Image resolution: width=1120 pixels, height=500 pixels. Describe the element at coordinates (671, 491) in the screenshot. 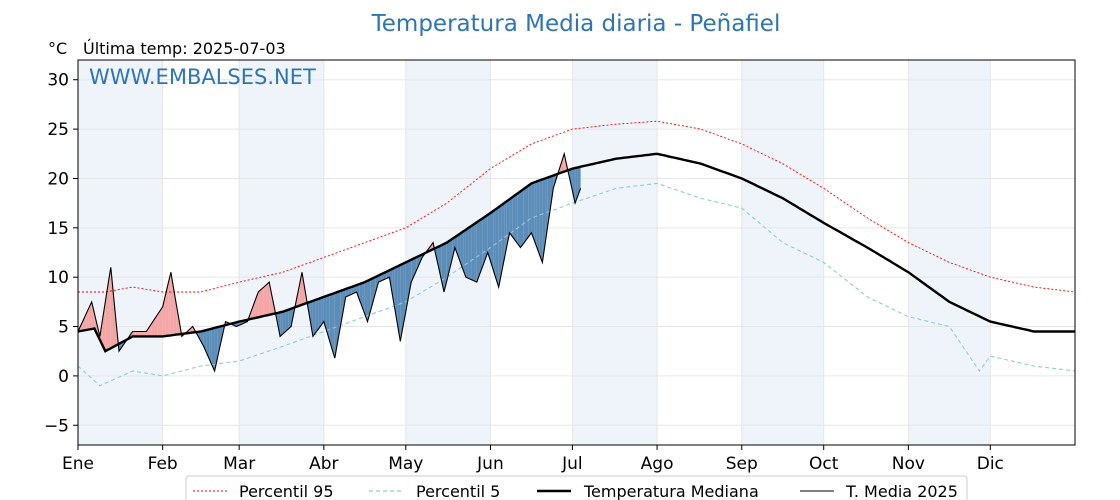

I see `legend-label-median: Temperatura Mediana` at that location.